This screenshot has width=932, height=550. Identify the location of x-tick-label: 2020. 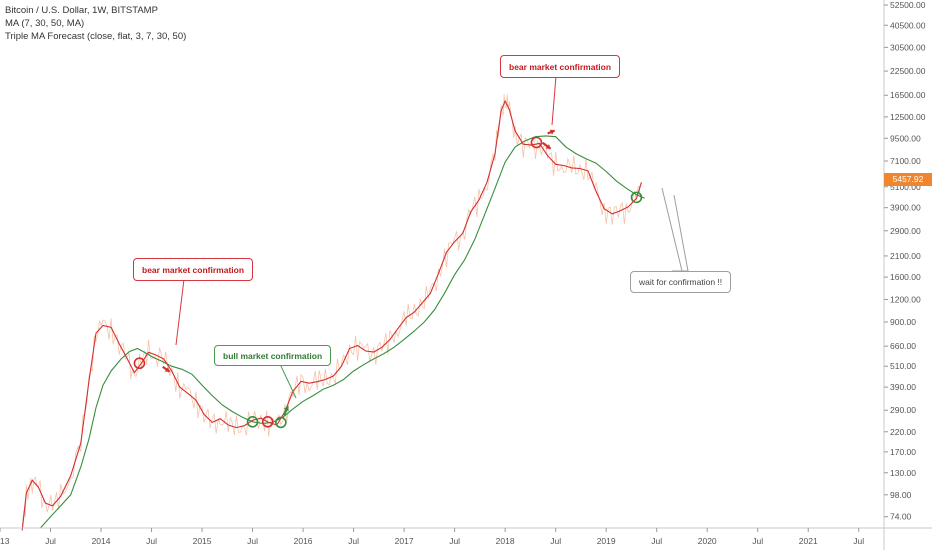
(707, 541).